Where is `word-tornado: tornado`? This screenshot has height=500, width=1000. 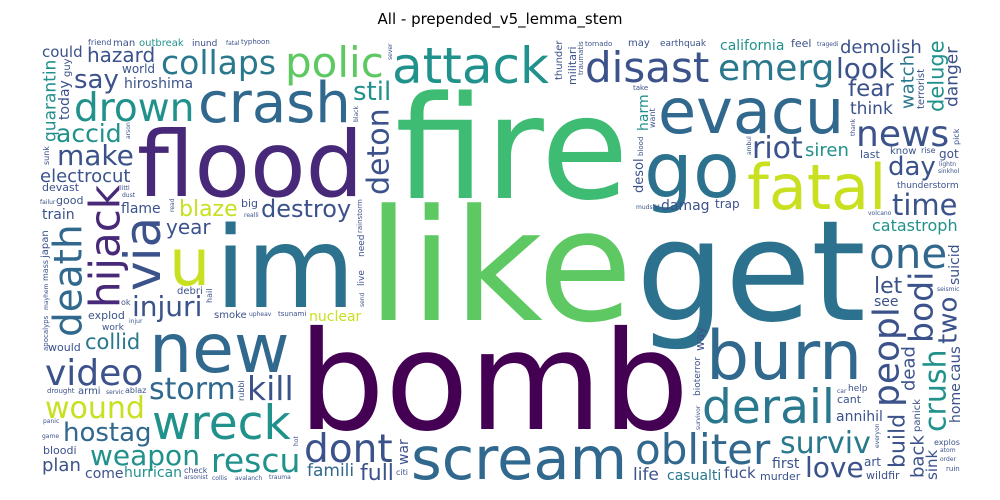
word-tornado: tornado is located at coordinates (598, 44).